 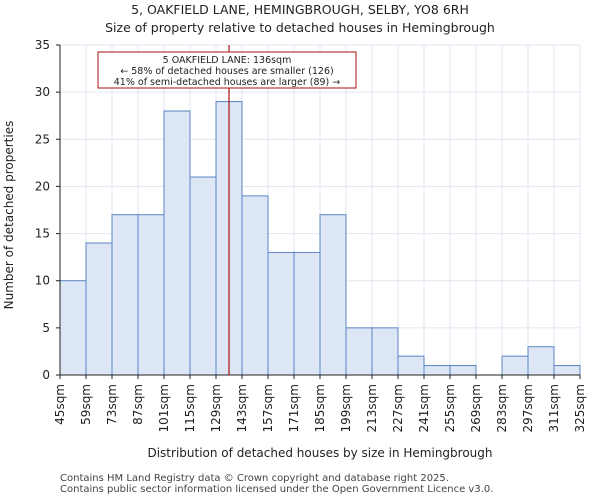 I want to click on x-tick-label: 269sqm, so click(x=476, y=408).